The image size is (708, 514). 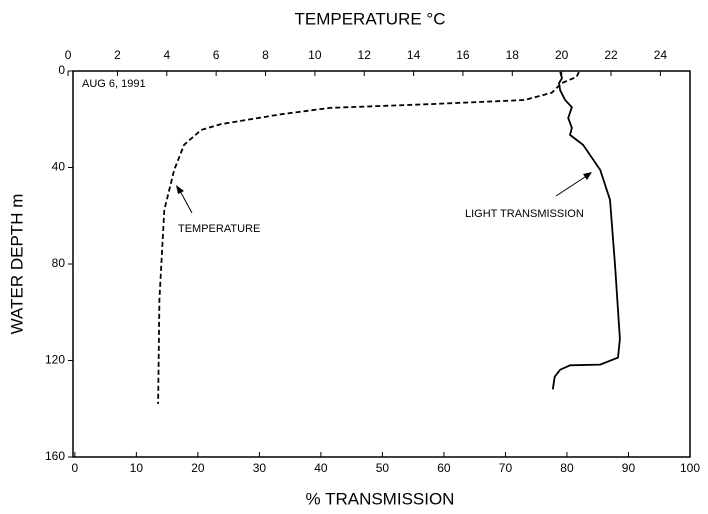 What do you see at coordinates (444, 468) in the screenshot?
I see `x-tick-label: 60` at bounding box center [444, 468].